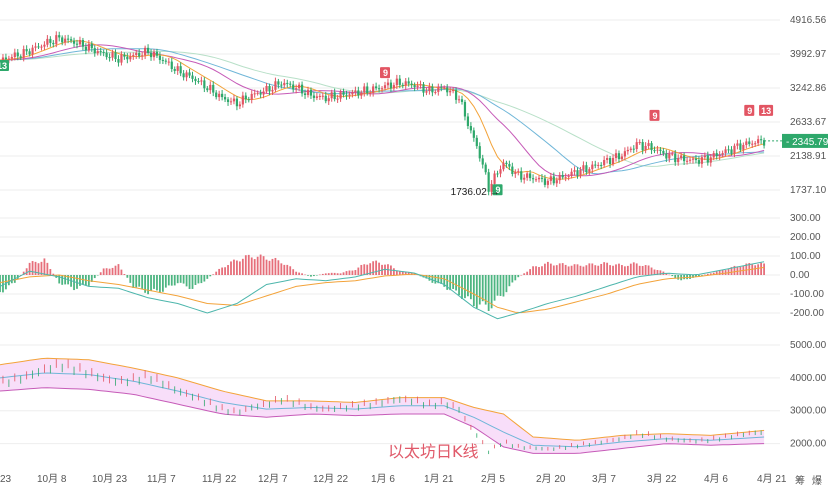  What do you see at coordinates (766, 111) in the screenshot?
I see `td-count-badge-text: 13` at bounding box center [766, 111].